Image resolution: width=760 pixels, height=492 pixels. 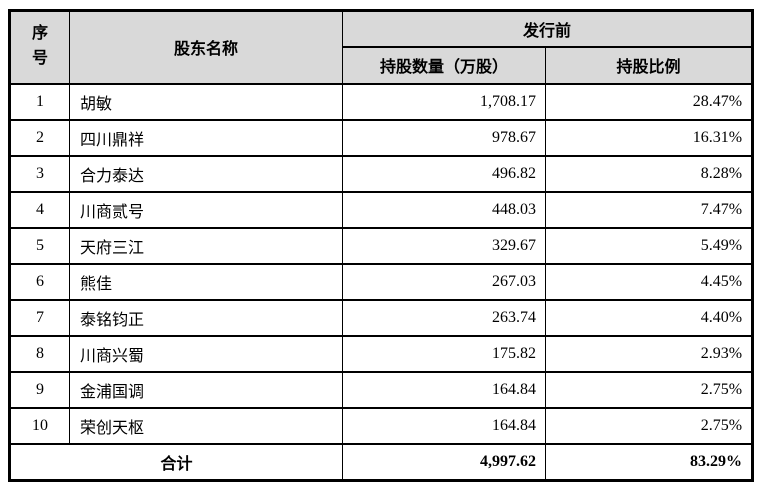 I want to click on row-index-cell: 1, so click(x=39, y=101).